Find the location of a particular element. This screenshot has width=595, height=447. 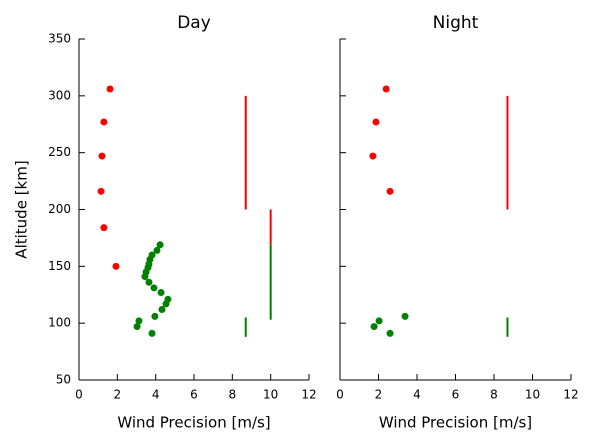

chart-title: Night is located at coordinates (456, 23).